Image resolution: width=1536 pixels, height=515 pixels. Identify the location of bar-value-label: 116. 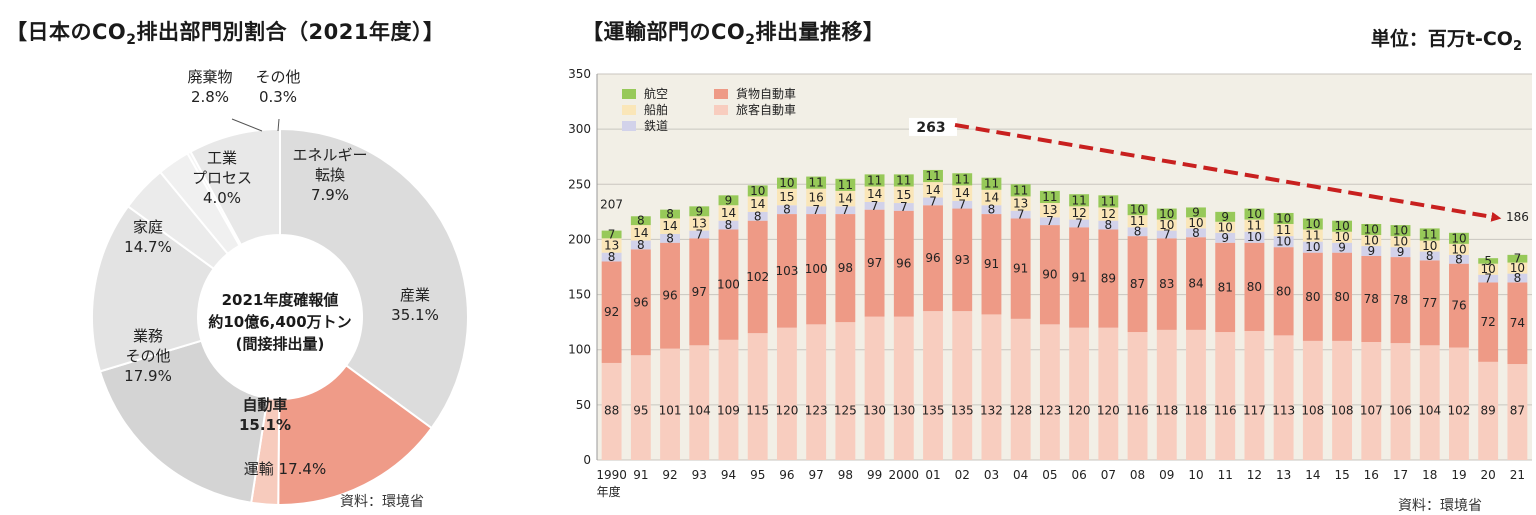
(1225, 410).